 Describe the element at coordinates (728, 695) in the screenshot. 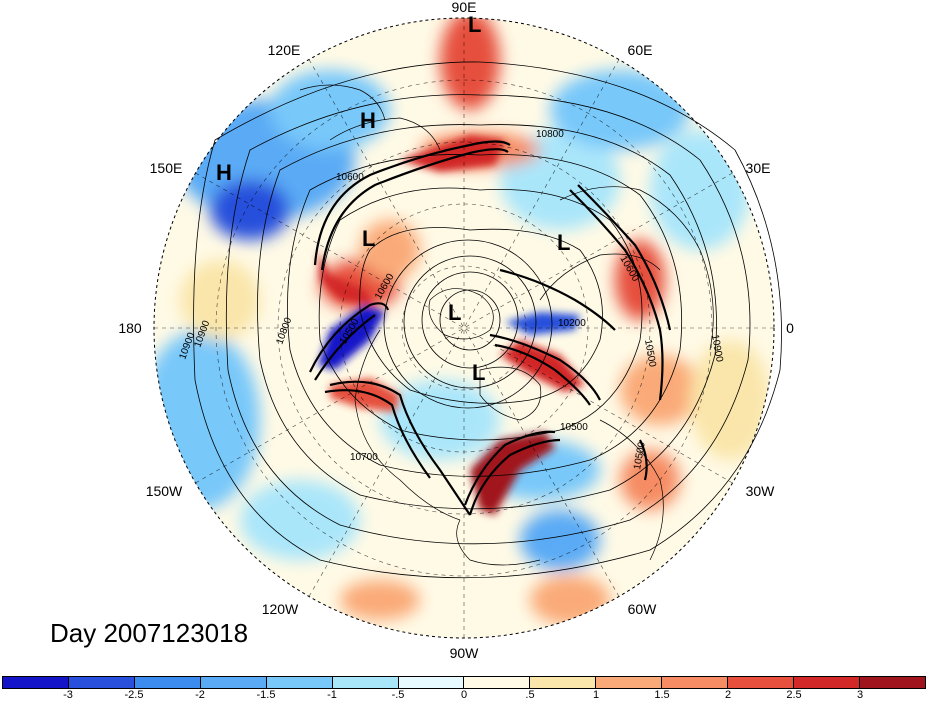

I see `colorbar-tick-label: 2` at that location.